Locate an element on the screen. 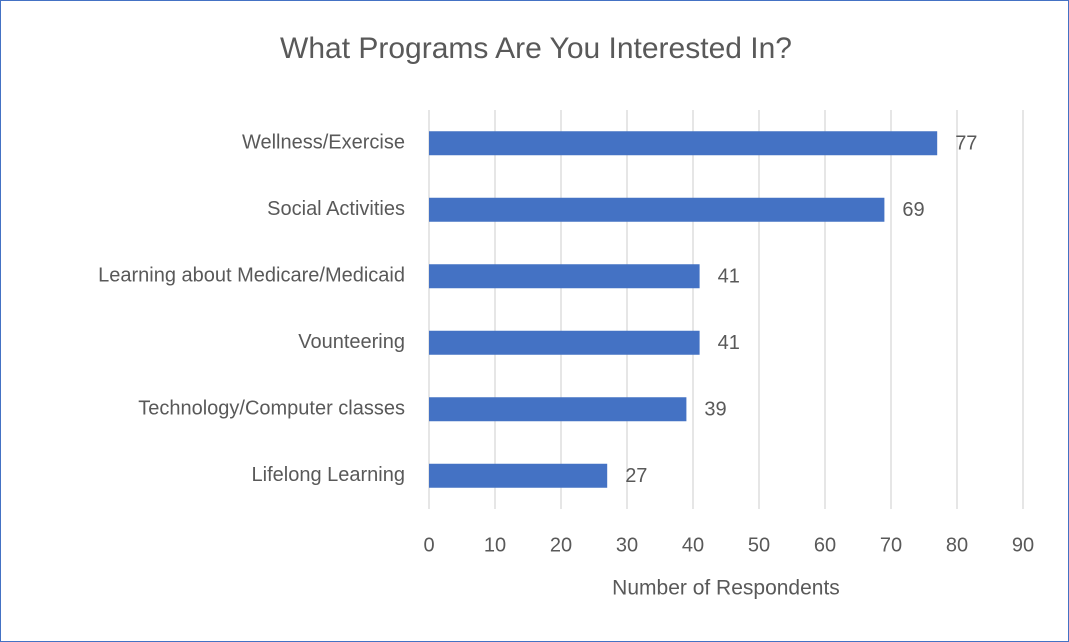  chart-title: What Programs Are You Interested In? is located at coordinates (536, 48).